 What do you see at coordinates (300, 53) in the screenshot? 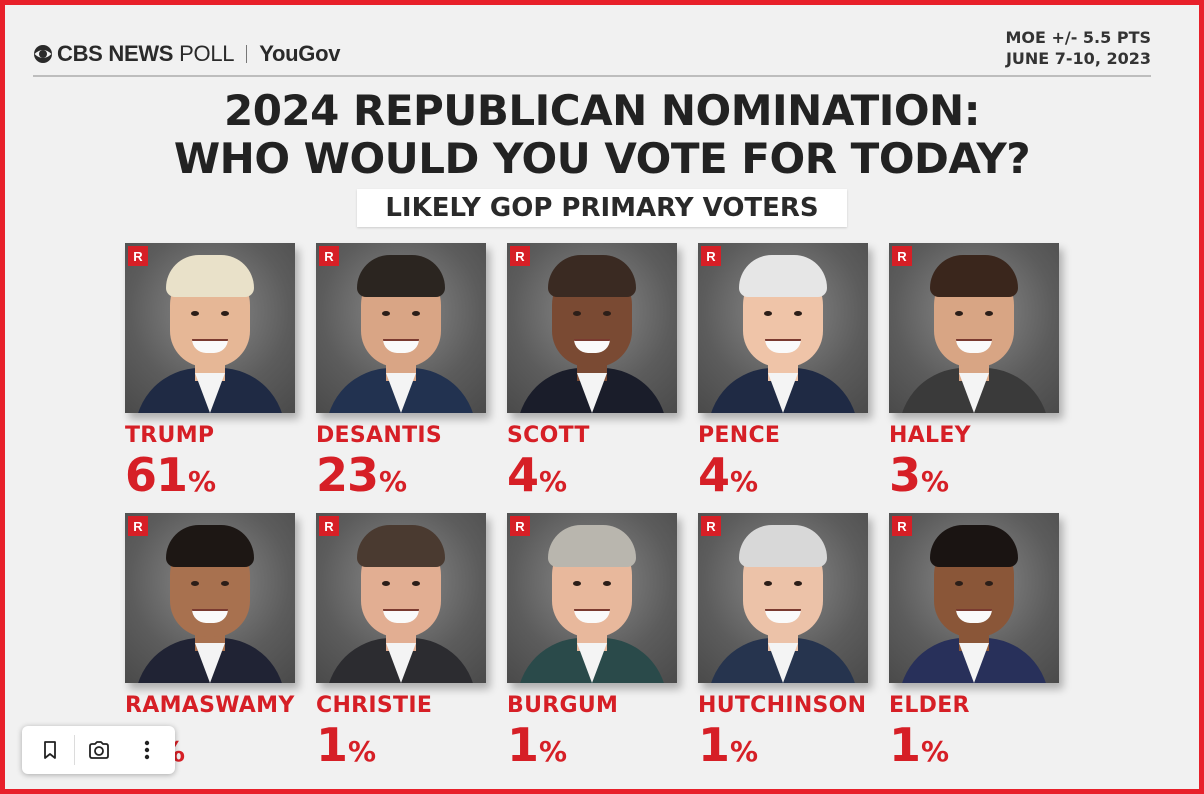
I see `logo-yougov: YouGov` at bounding box center [300, 53].